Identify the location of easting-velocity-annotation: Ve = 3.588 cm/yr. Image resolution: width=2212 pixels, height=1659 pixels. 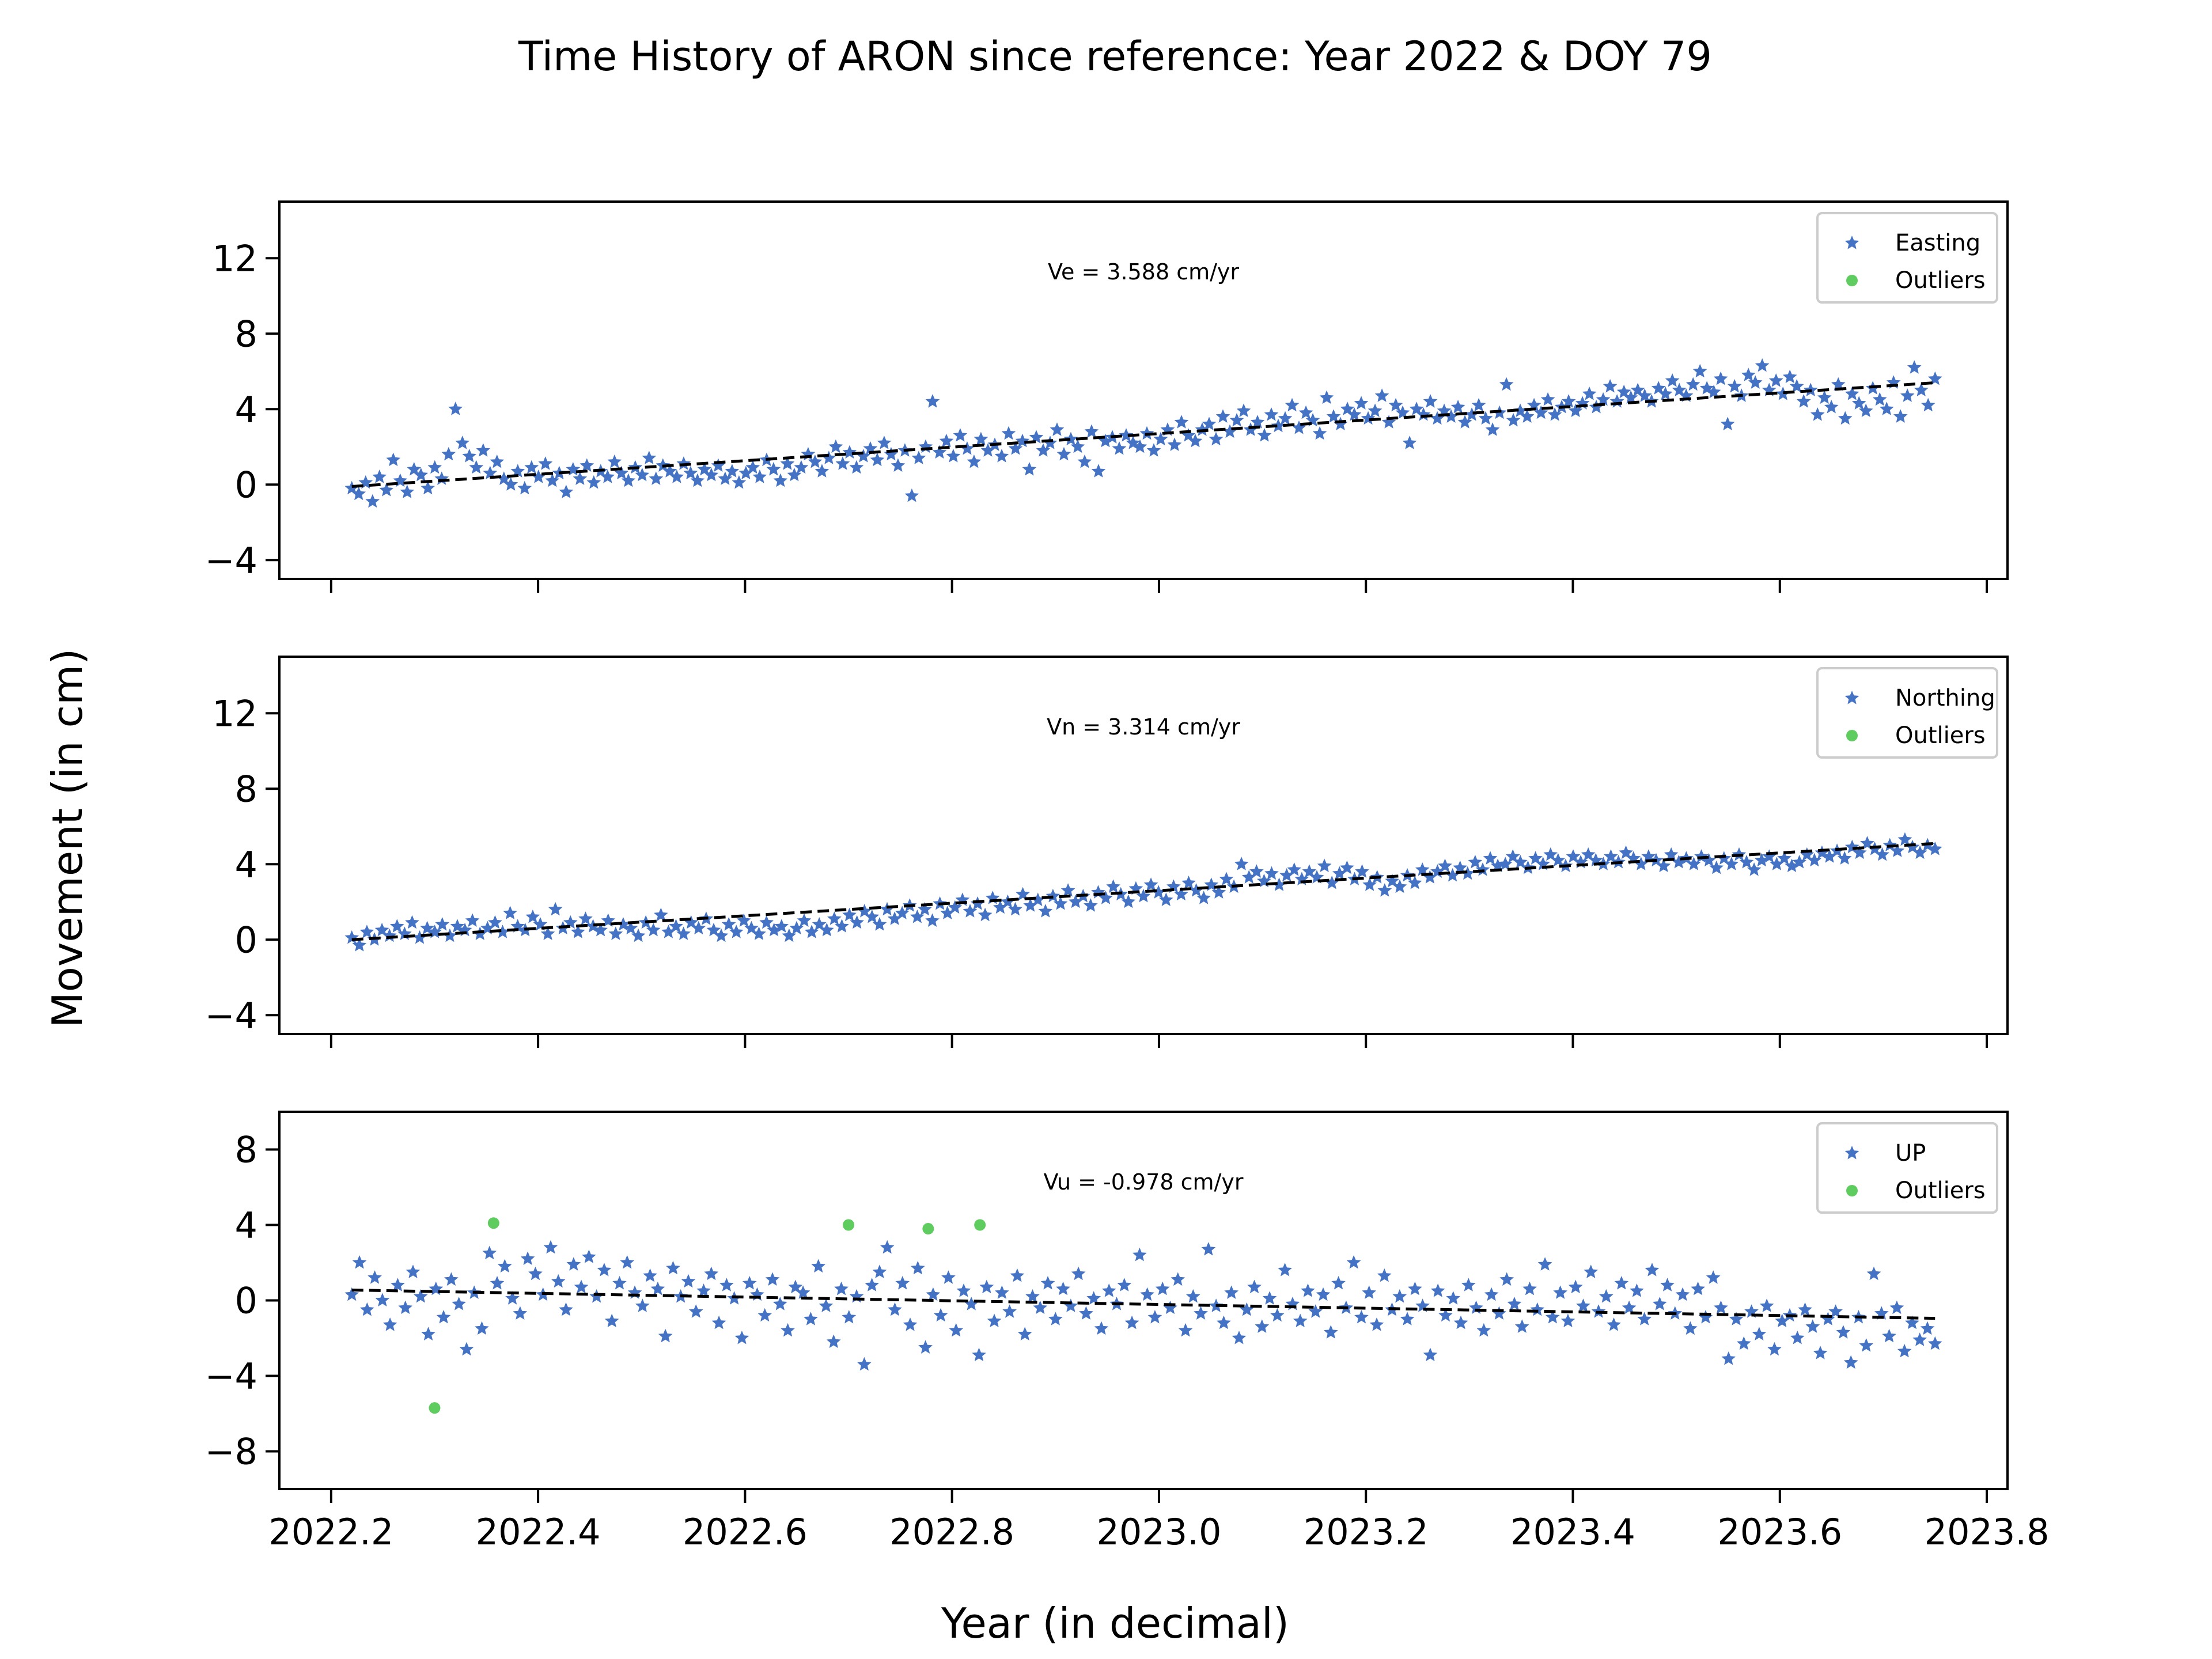
(1143, 272).